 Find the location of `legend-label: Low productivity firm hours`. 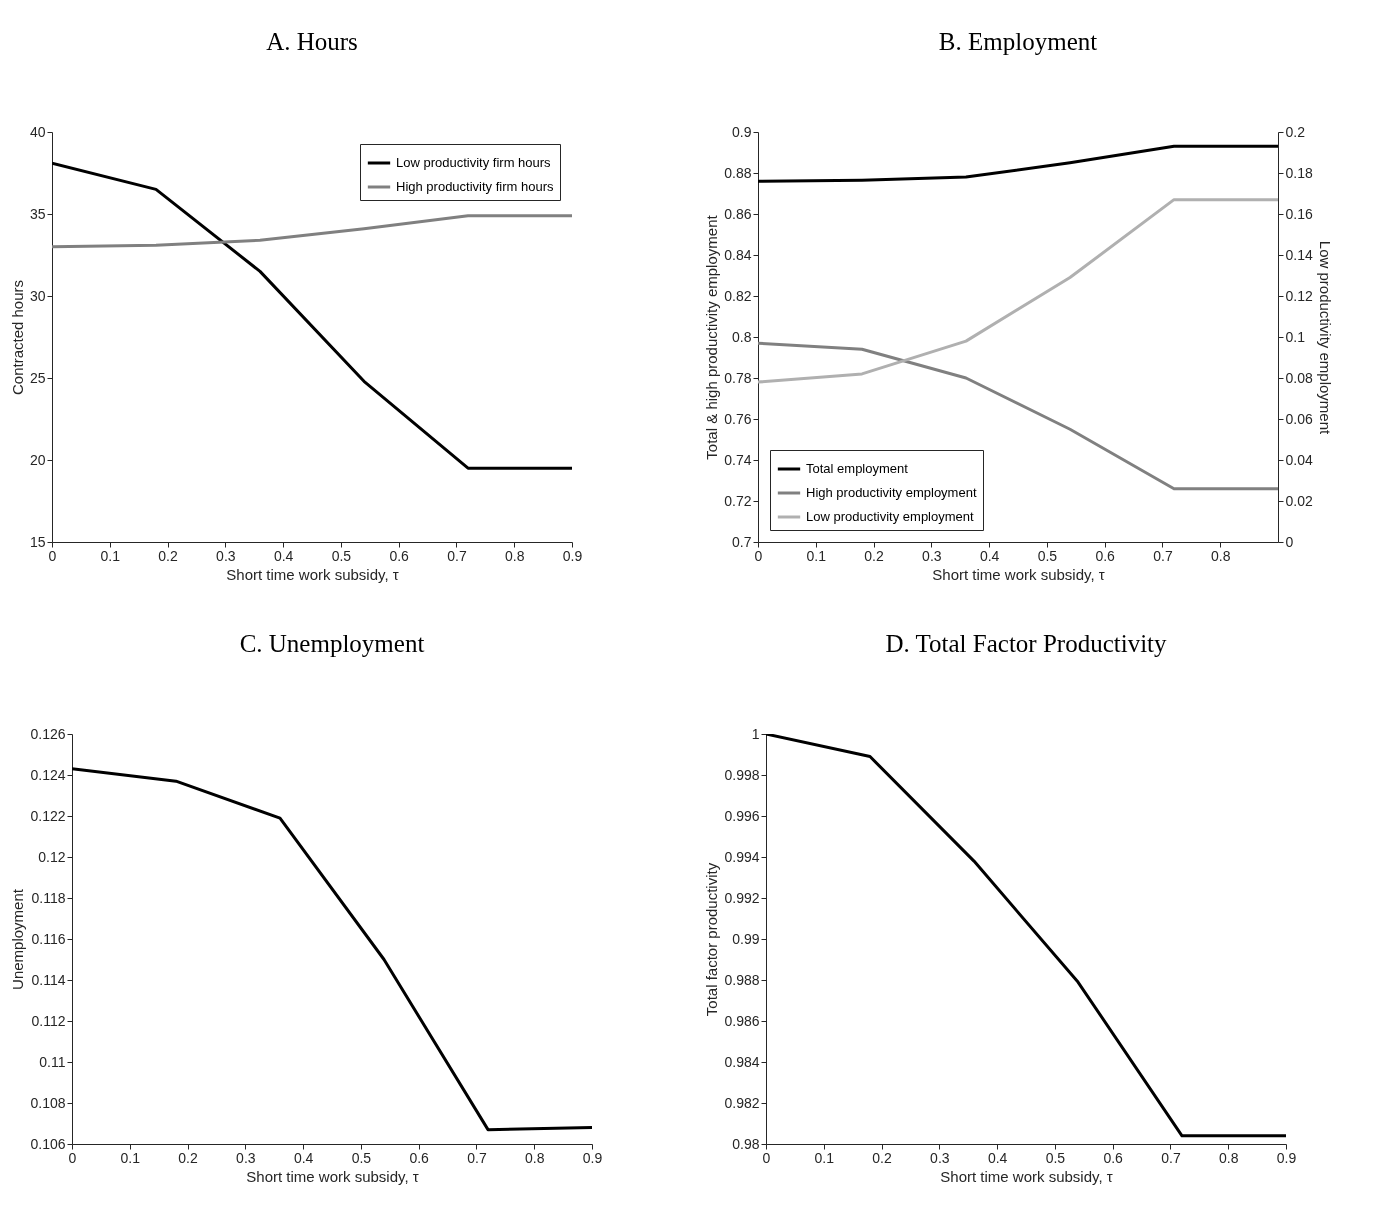

legend-label: Low productivity firm hours is located at coordinates (474, 162).